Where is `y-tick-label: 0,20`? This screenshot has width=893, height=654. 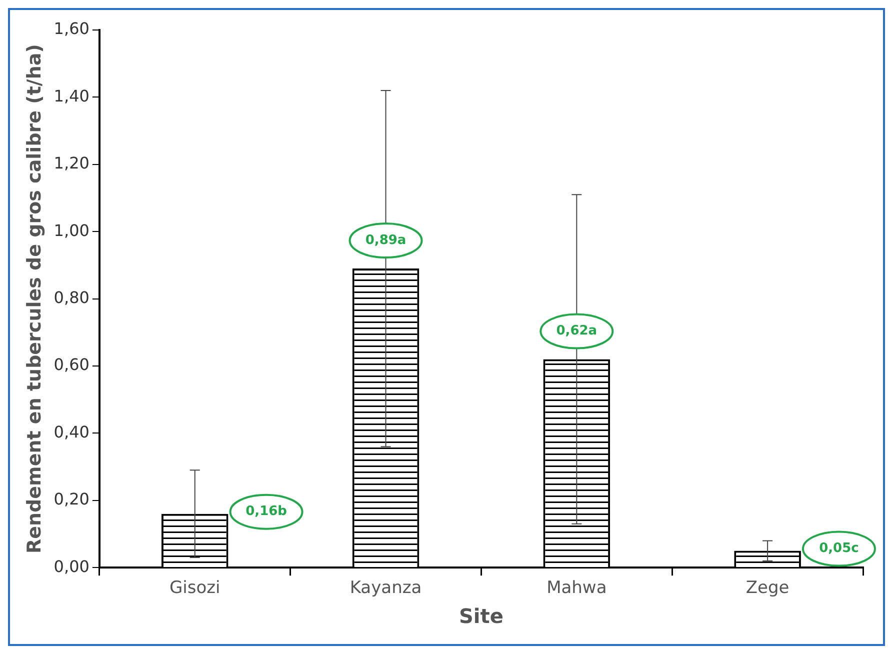 y-tick-label: 0,20 is located at coordinates (72, 499).